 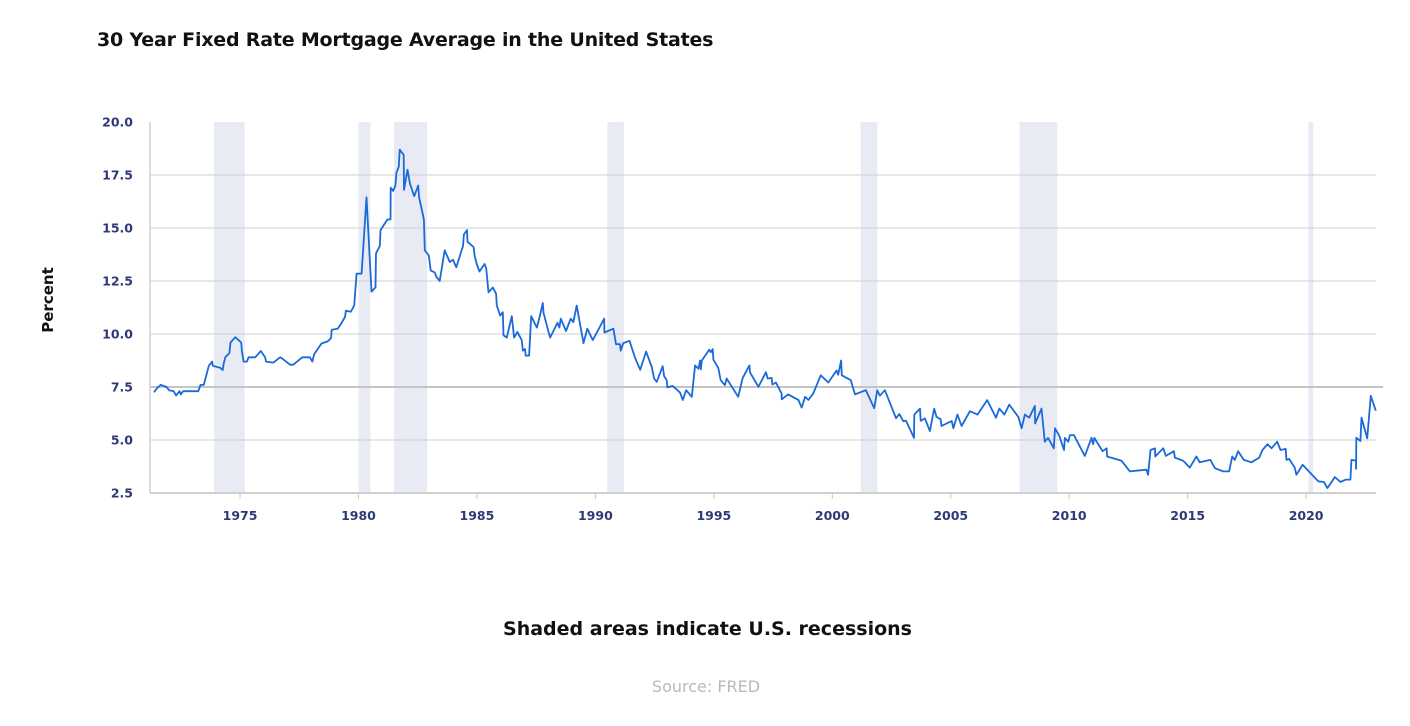 I want to click on y-tick-label: 12.5, so click(x=117, y=281).